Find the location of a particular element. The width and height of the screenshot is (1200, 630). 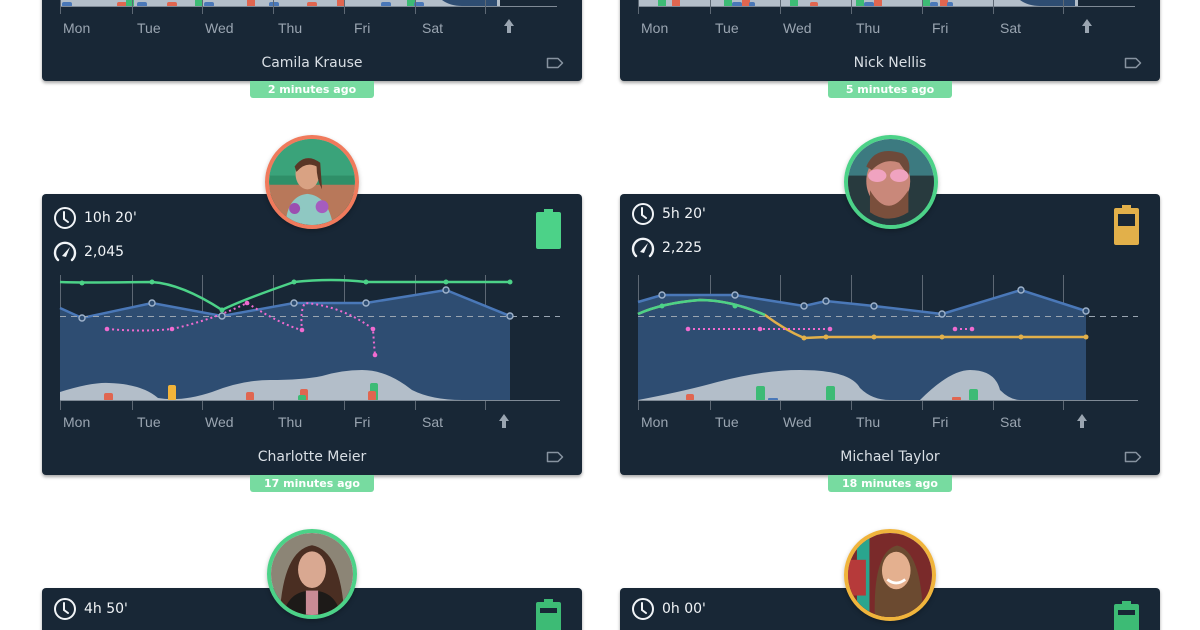

activity-card-third-row-left: 4h 50' is located at coordinates (312, 579).